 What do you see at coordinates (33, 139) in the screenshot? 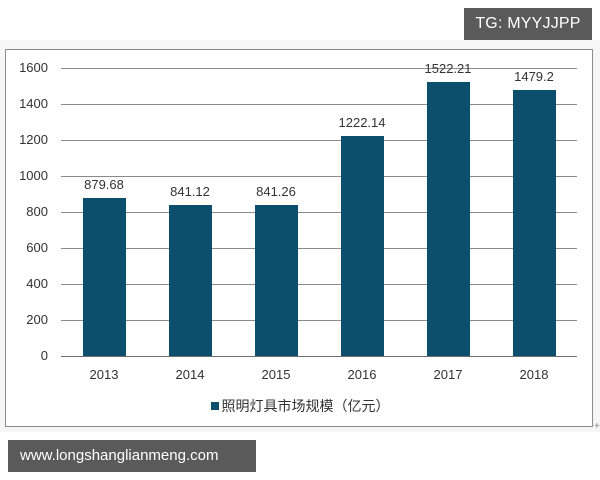
I see `y-tick-label: 1200` at bounding box center [33, 139].